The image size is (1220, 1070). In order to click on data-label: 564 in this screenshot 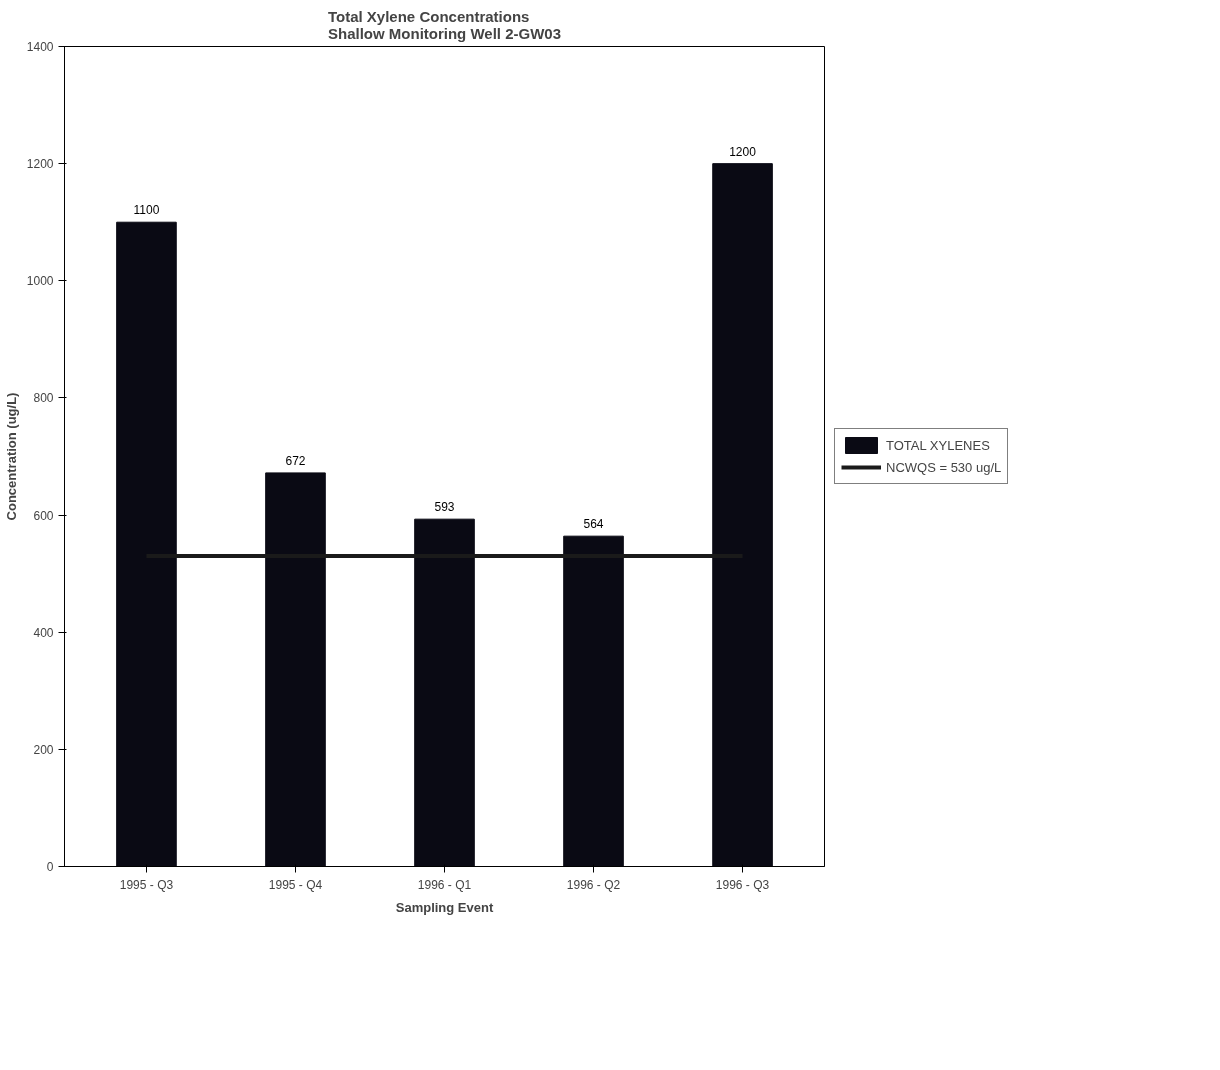, I will do `click(593, 524)`.